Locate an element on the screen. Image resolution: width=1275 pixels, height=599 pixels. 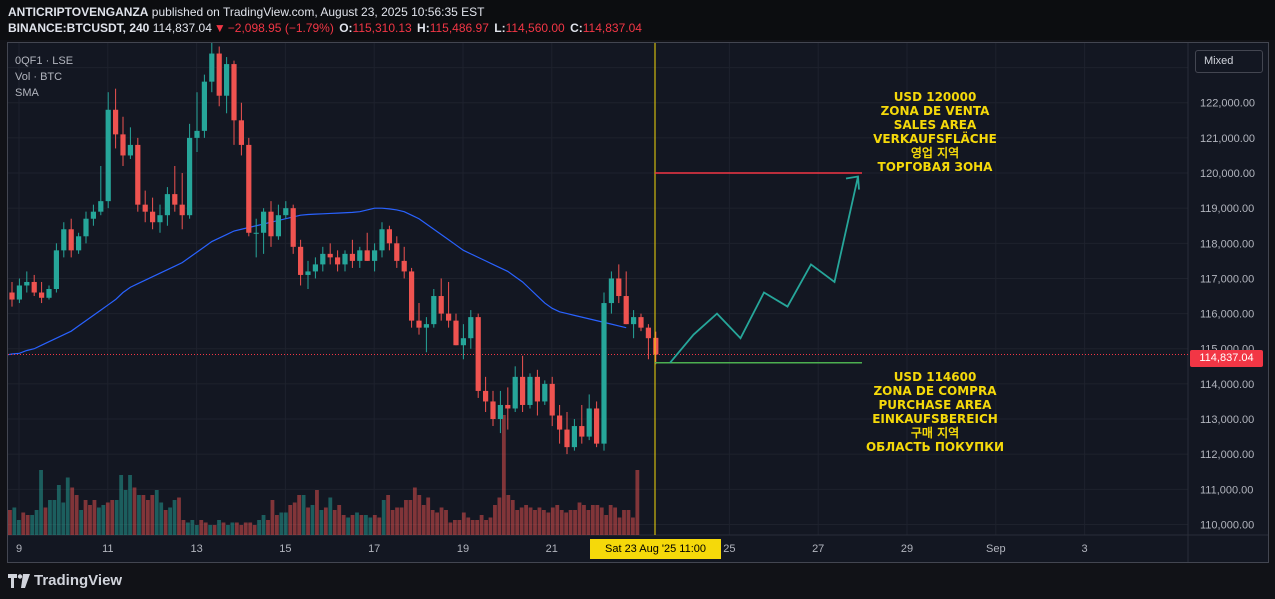
legend-item-sma: SMA is located at coordinates (27, 93).